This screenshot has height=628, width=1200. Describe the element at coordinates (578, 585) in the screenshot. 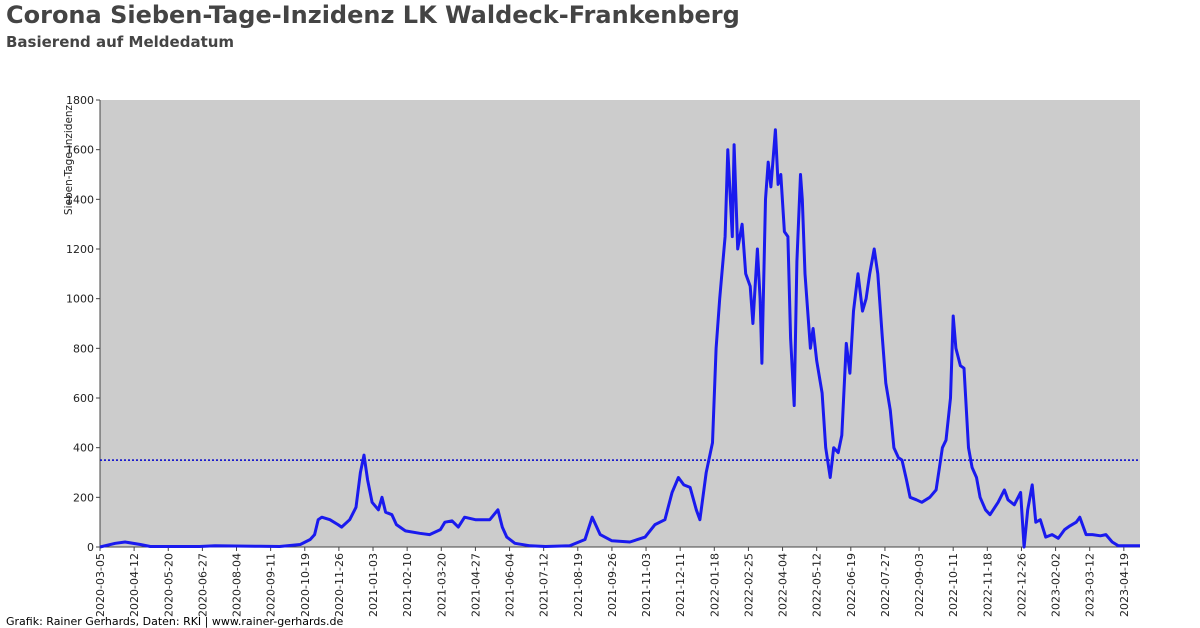

I see `x-tick-label: 2021-08-19` at that location.